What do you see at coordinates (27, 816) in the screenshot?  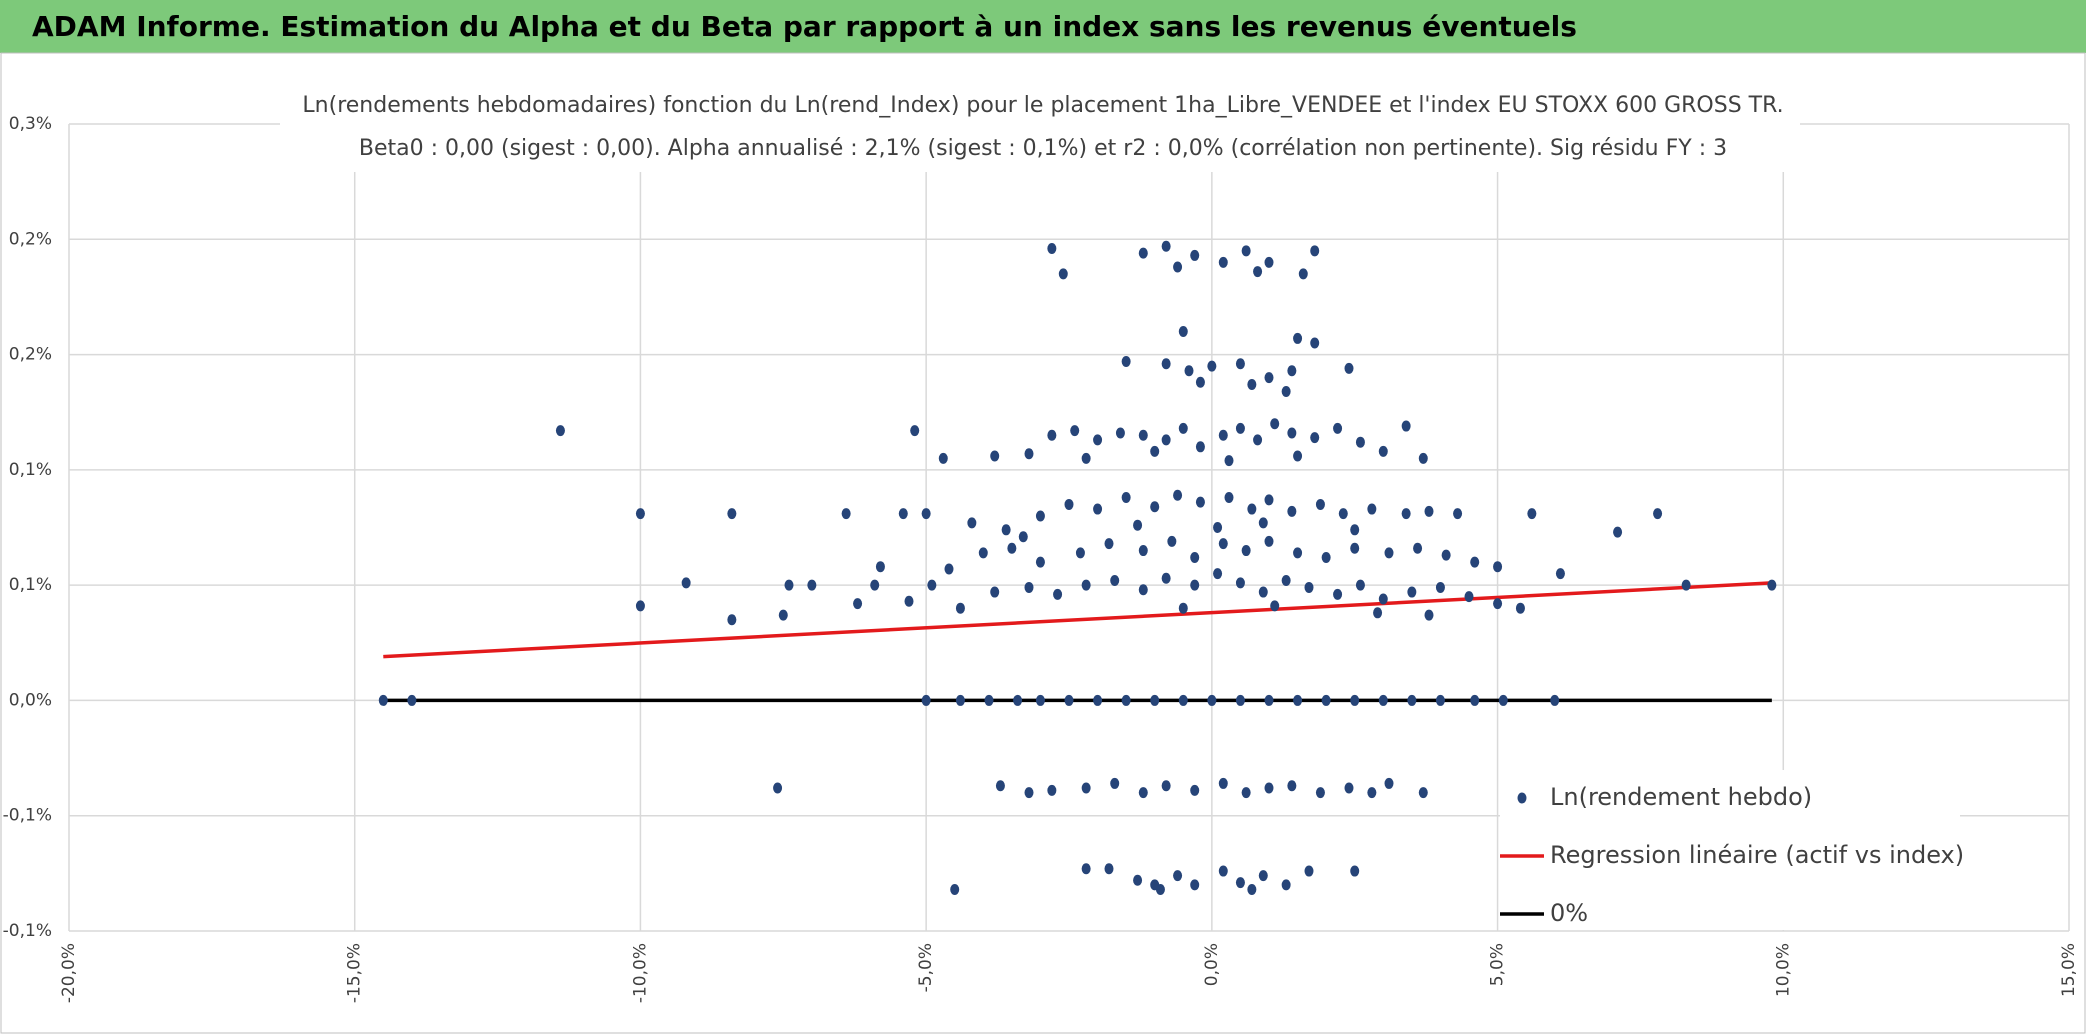 I see `y-tick-label: -0,1%` at bounding box center [27, 816].